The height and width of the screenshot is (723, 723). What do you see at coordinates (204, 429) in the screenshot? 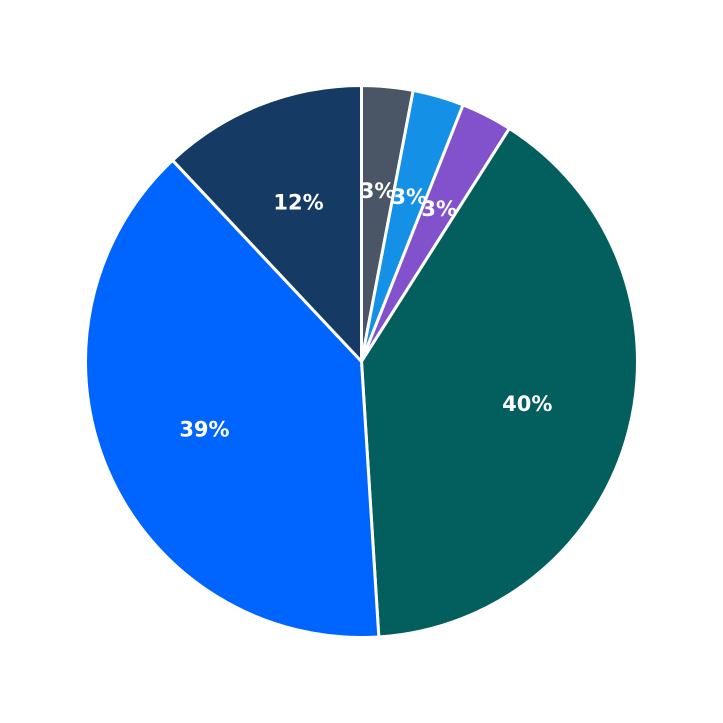
I see `slice-data-label: 39%` at bounding box center [204, 429].